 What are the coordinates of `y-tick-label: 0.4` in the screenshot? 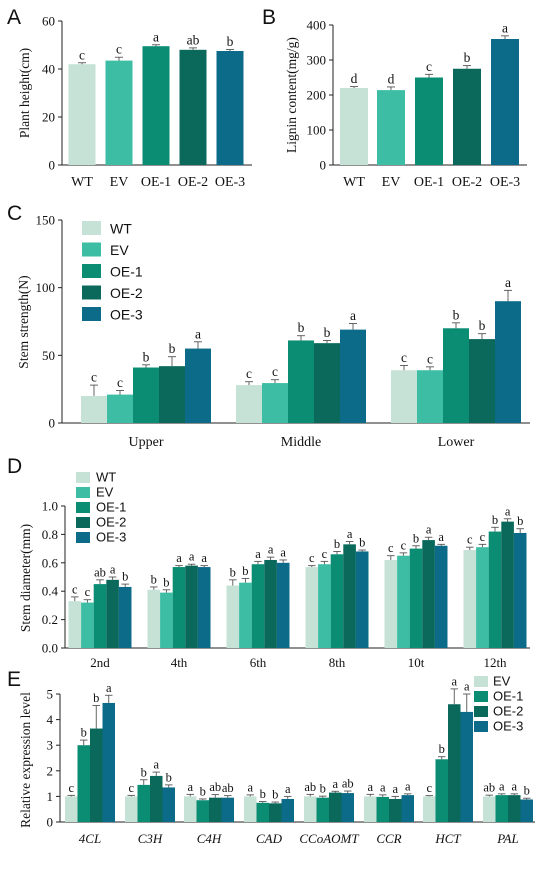 It's located at (50, 591).